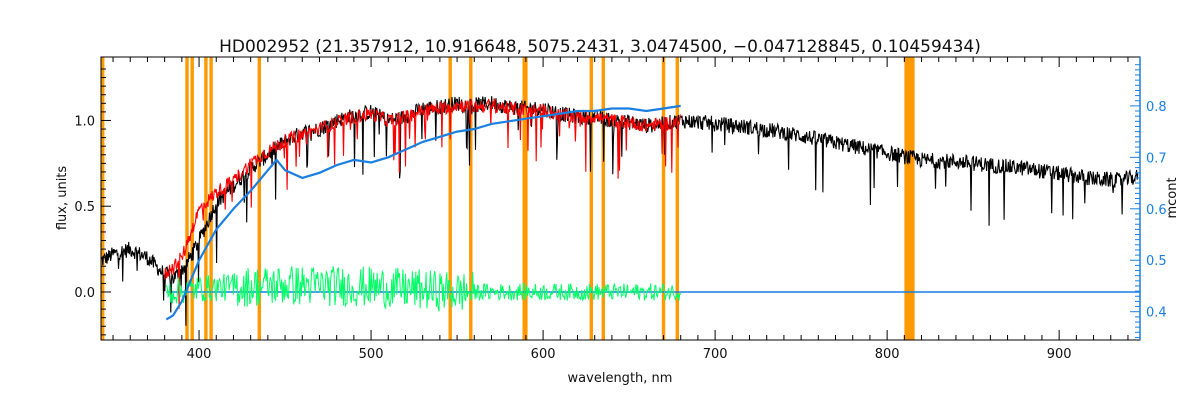 The image size is (1200, 400). What do you see at coordinates (84, 121) in the screenshot?
I see `y-tick-label: 1.0` at bounding box center [84, 121].